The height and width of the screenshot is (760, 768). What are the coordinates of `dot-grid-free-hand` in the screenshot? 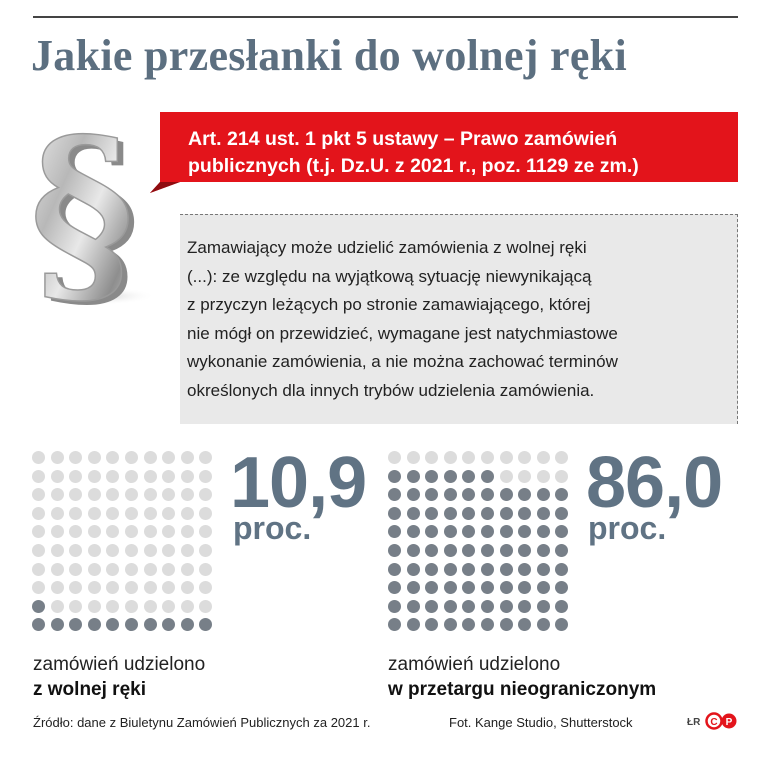 It's located at (124, 543).